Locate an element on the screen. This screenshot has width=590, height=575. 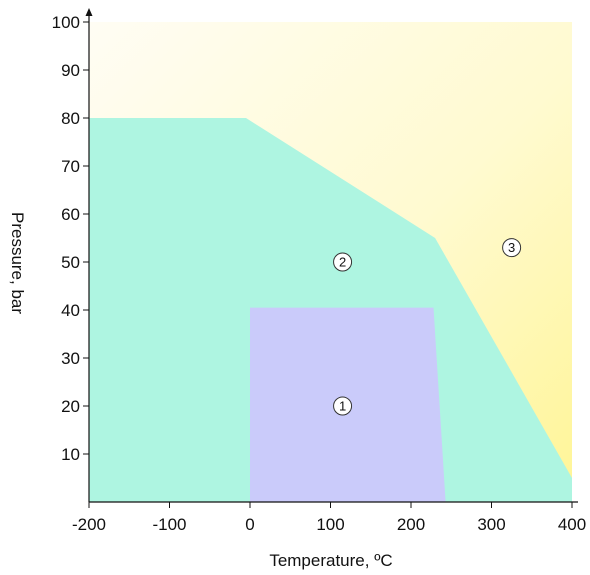
region-marker-1: 1 is located at coordinates (343, 406).